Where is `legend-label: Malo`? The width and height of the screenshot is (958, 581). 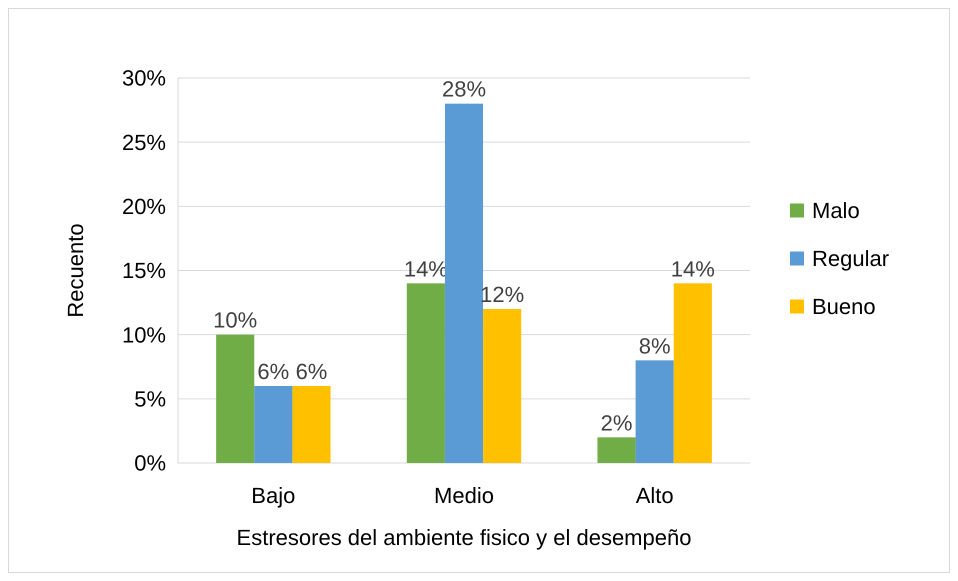
legend-label: Malo is located at coordinates (836, 211).